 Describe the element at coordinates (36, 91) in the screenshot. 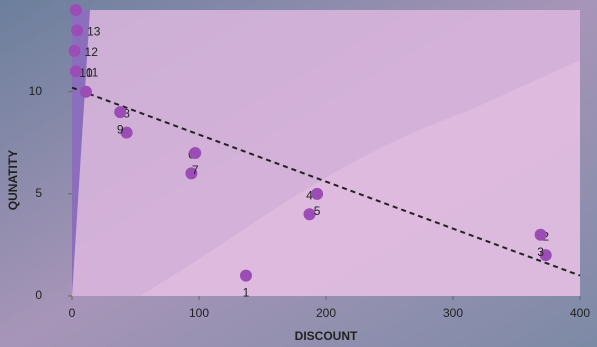

I see `y-tick-label: 10` at that location.